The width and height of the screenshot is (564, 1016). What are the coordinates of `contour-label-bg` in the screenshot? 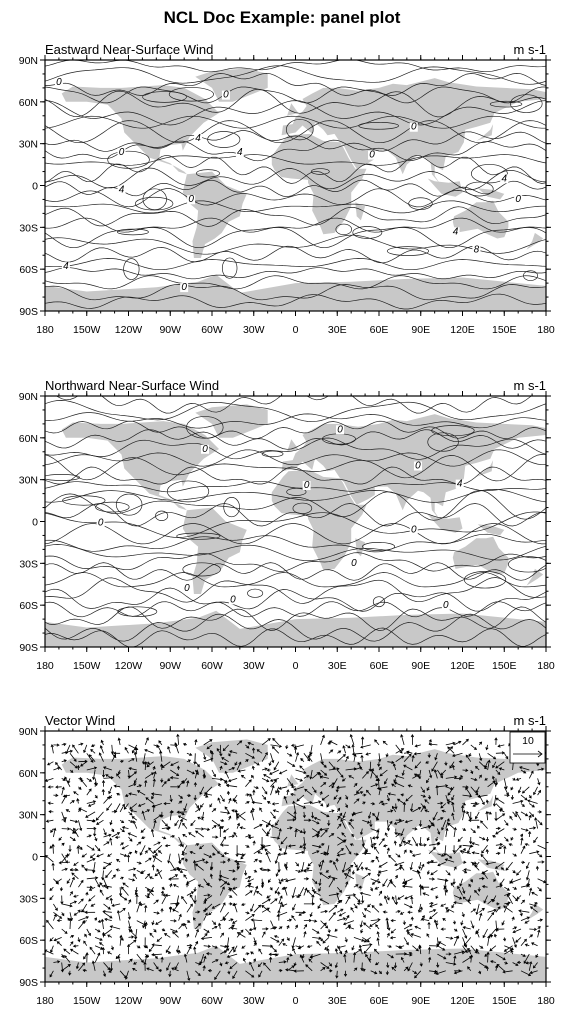 It's located at (476, 250).